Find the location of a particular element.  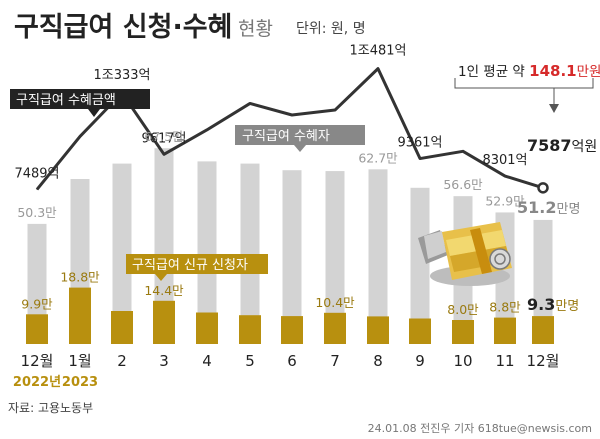

recipient-label: 62.7만 is located at coordinates (378, 157).